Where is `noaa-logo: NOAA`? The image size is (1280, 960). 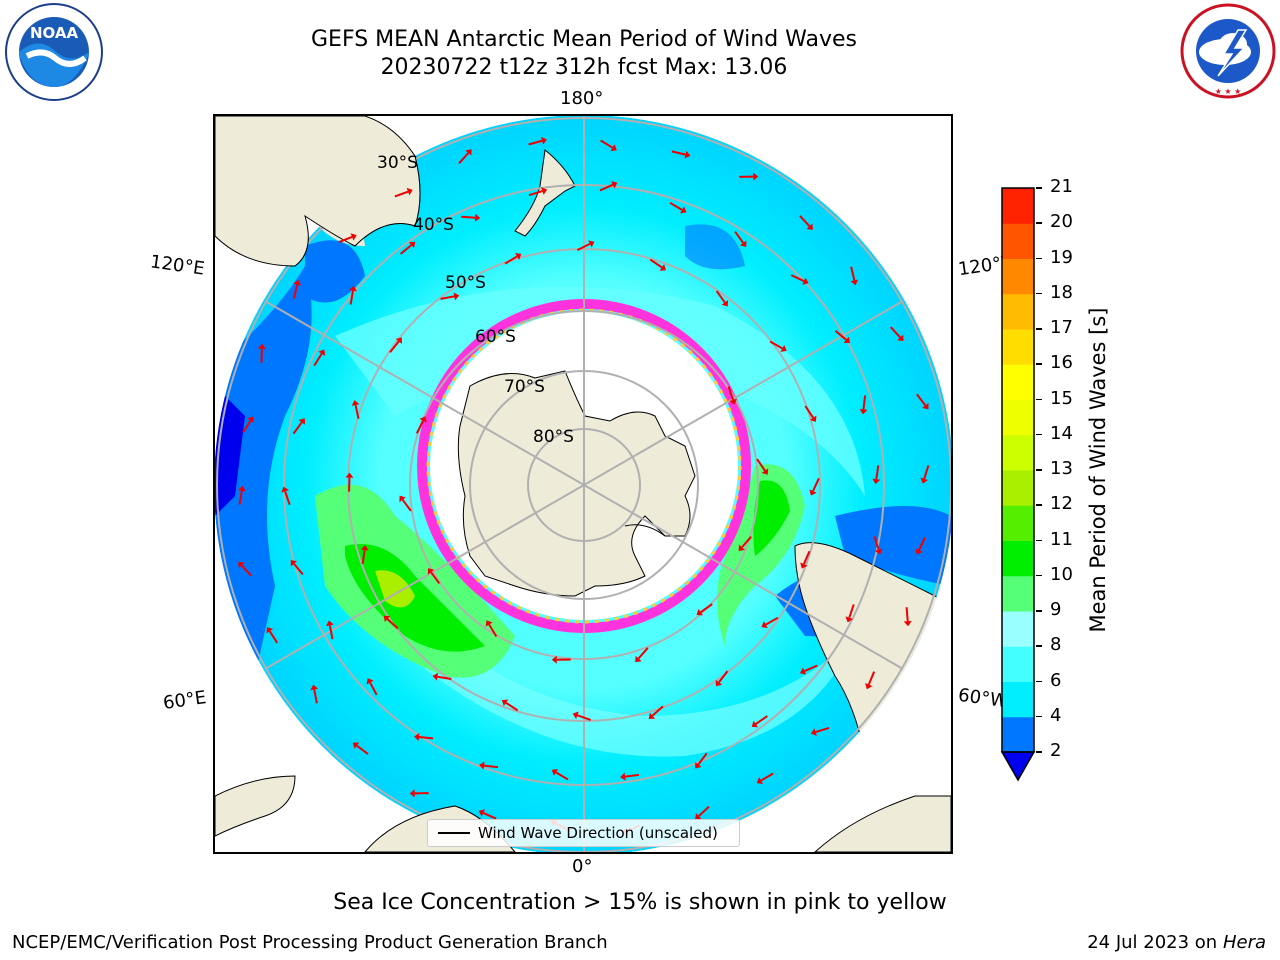 noaa-logo: NOAA is located at coordinates (54, 52).